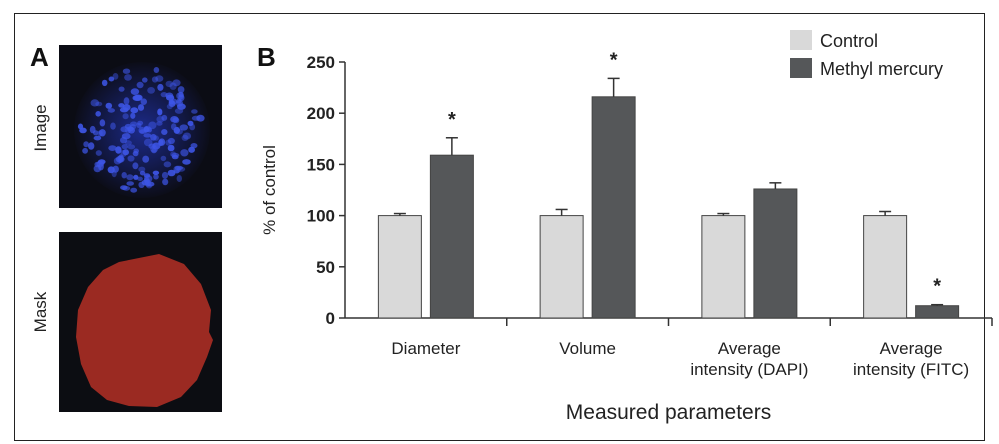 Image resolution: width=999 pixels, height=444 pixels. What do you see at coordinates (330, 318) in the screenshot?
I see `y-tick-label: 0` at bounding box center [330, 318].